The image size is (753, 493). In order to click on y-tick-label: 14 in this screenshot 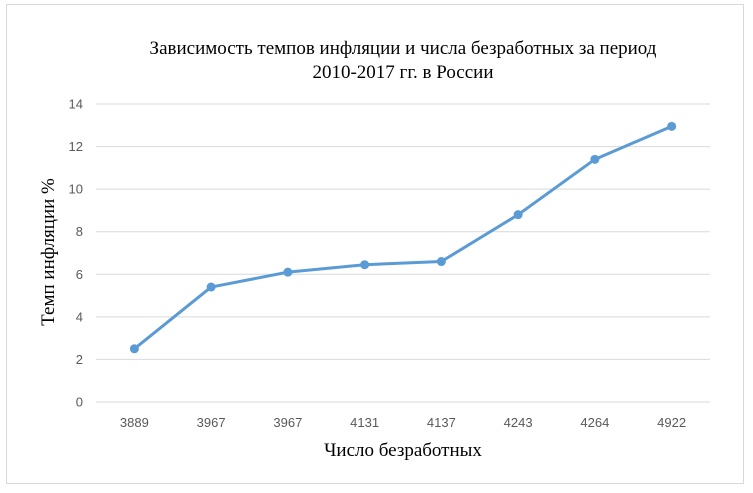, I will do `click(76, 104)`.